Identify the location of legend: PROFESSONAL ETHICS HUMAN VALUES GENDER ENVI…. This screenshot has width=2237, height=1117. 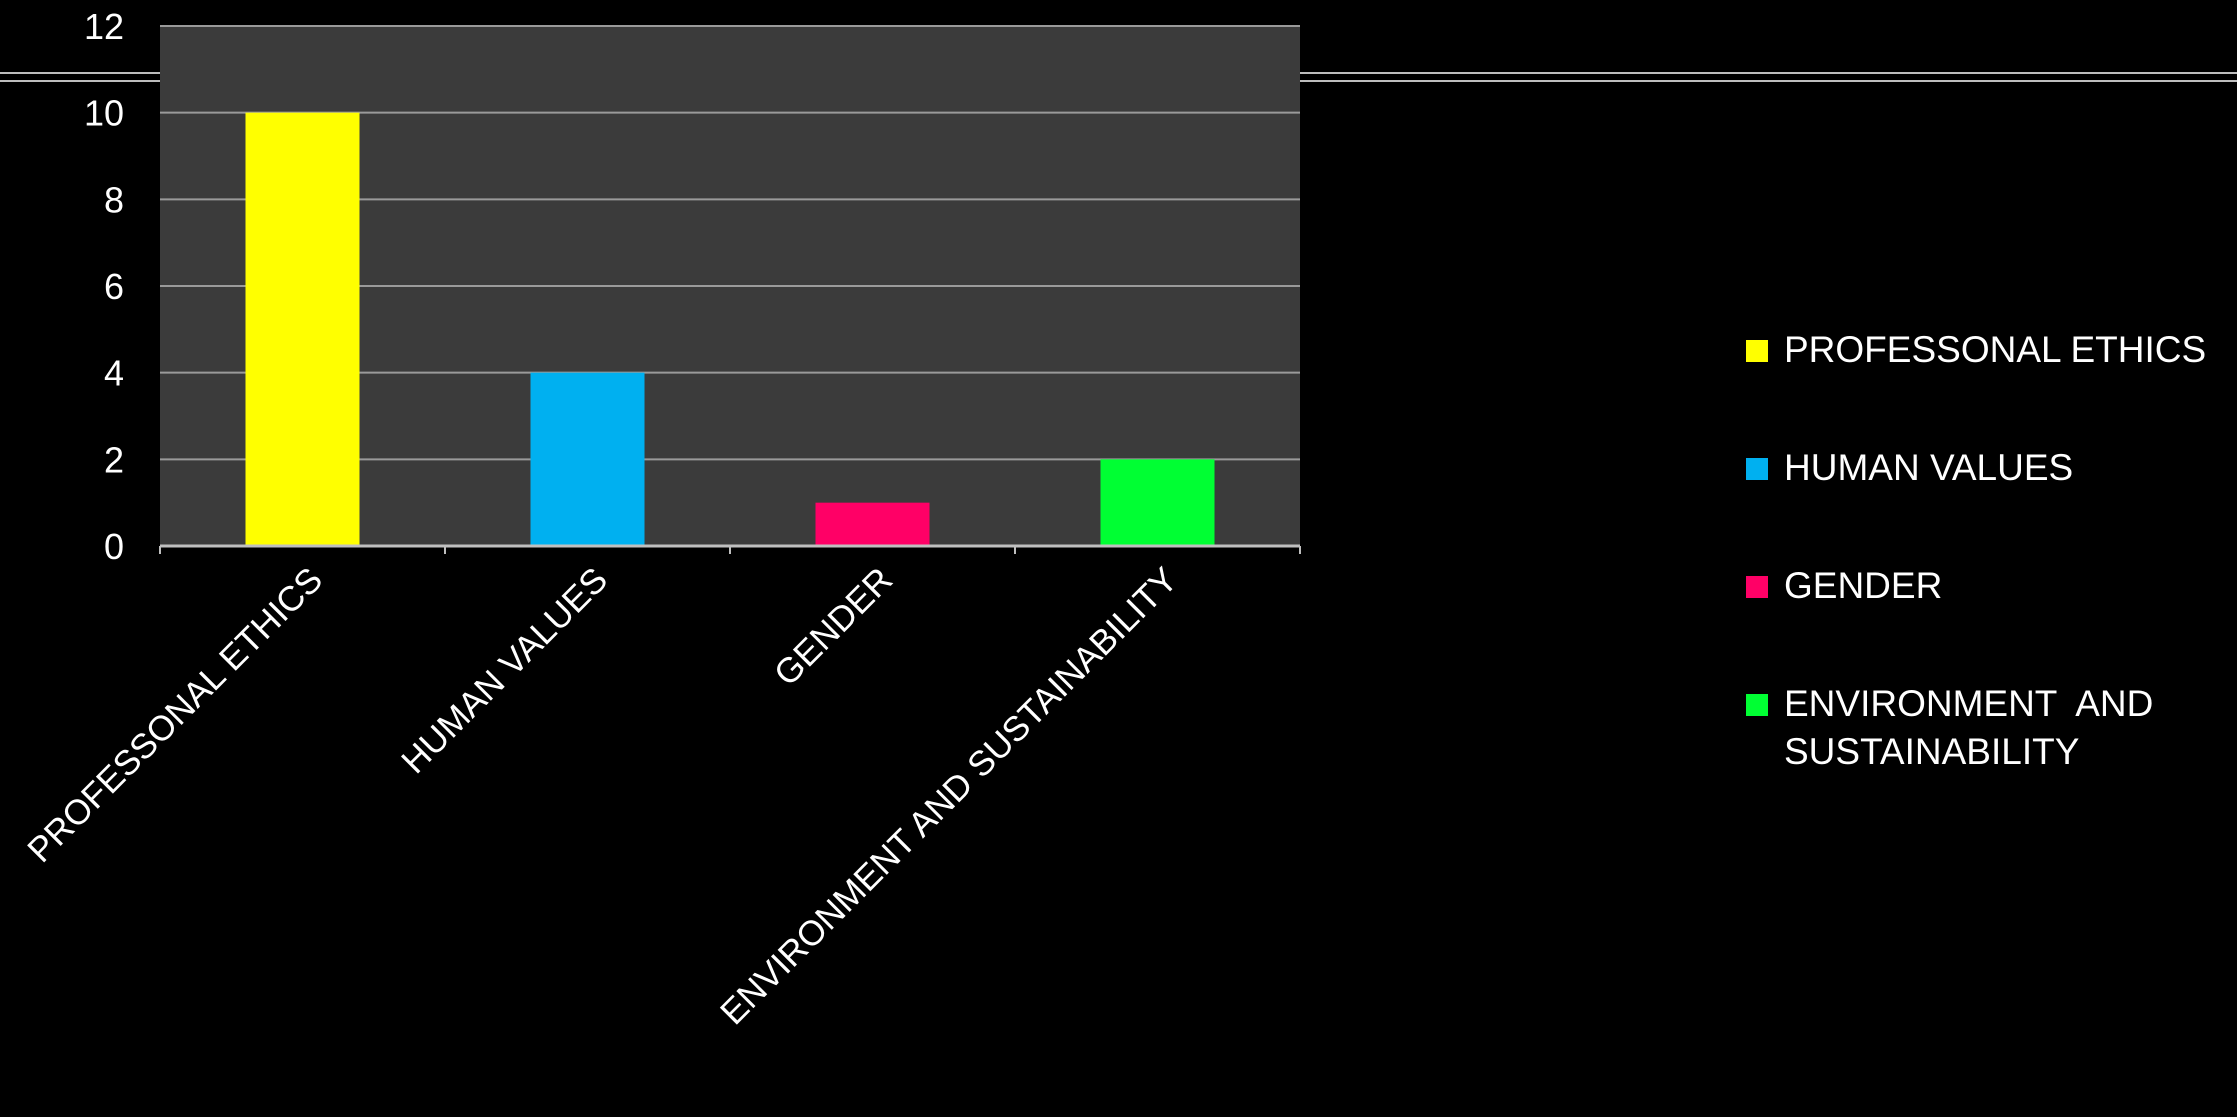
(1986, 583).